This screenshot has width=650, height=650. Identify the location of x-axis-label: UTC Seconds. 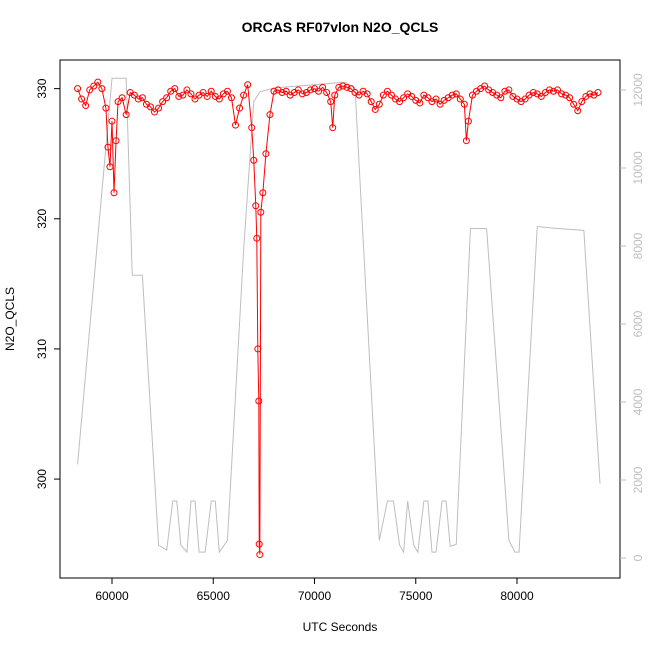
(340, 627).